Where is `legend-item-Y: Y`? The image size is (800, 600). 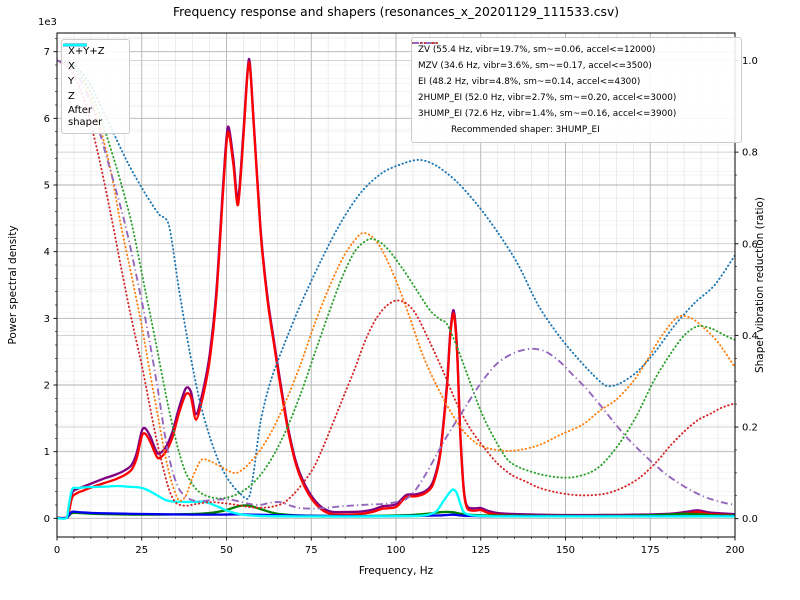
legend-item-Y: Y is located at coordinates (92, 66).